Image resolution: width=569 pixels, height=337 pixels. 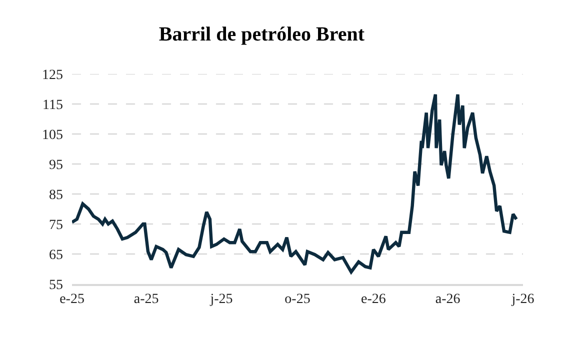 I want to click on y-tick-label: 125, so click(x=52, y=75).